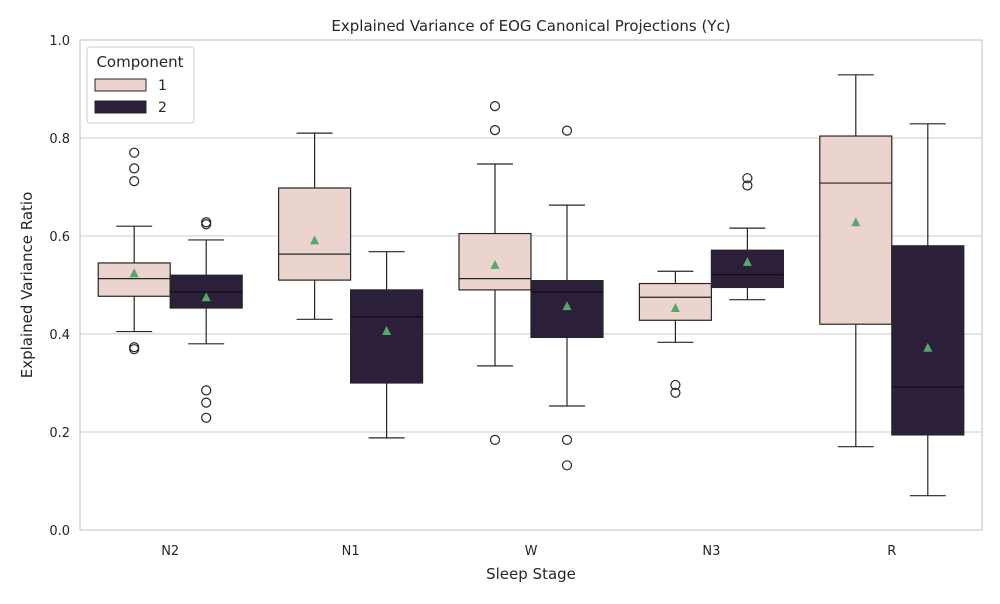 The image size is (1000, 604). Describe the element at coordinates (531, 574) in the screenshot. I see `x-axis-label: Sleep Stage` at that location.